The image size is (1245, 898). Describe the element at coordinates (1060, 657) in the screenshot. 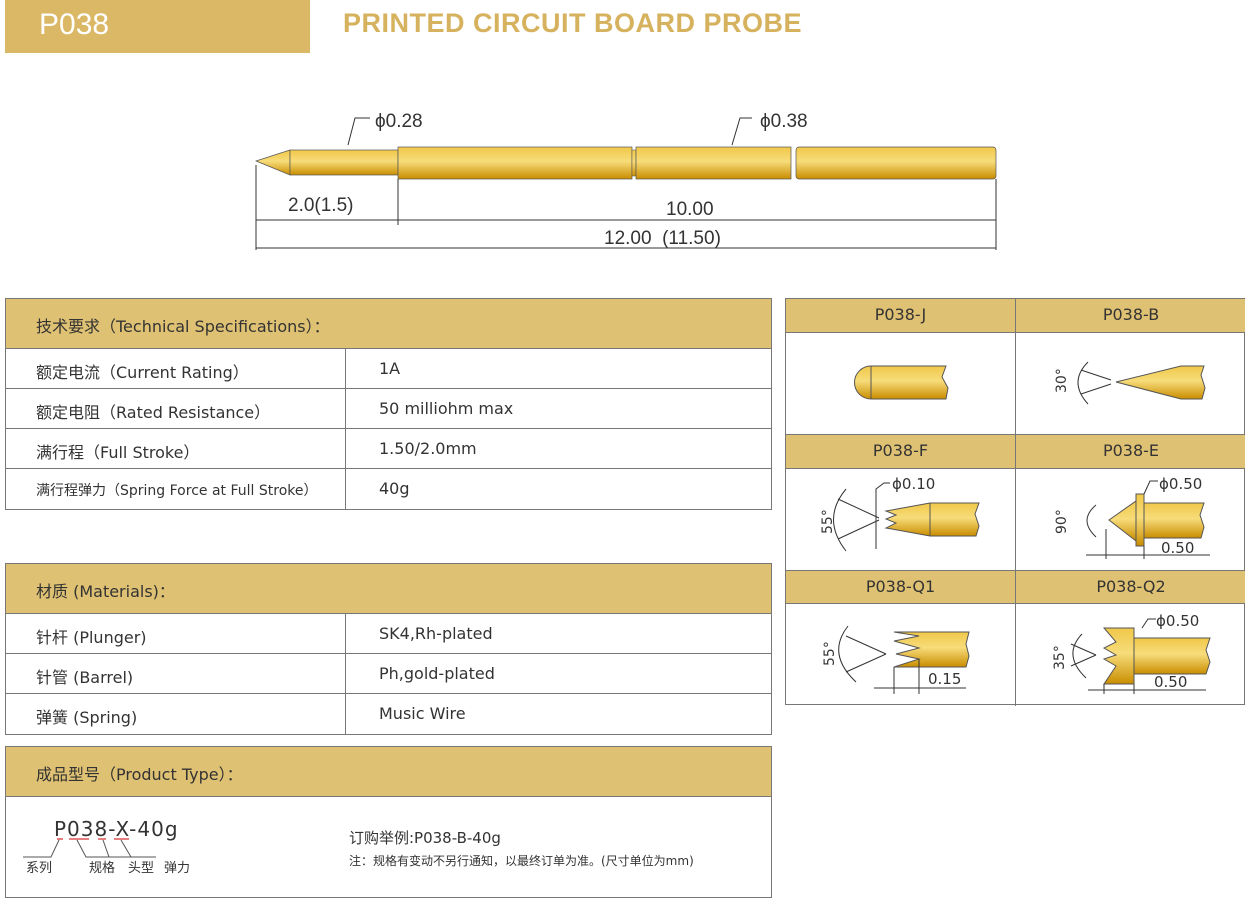

I see `angle-label: 35°` at that location.